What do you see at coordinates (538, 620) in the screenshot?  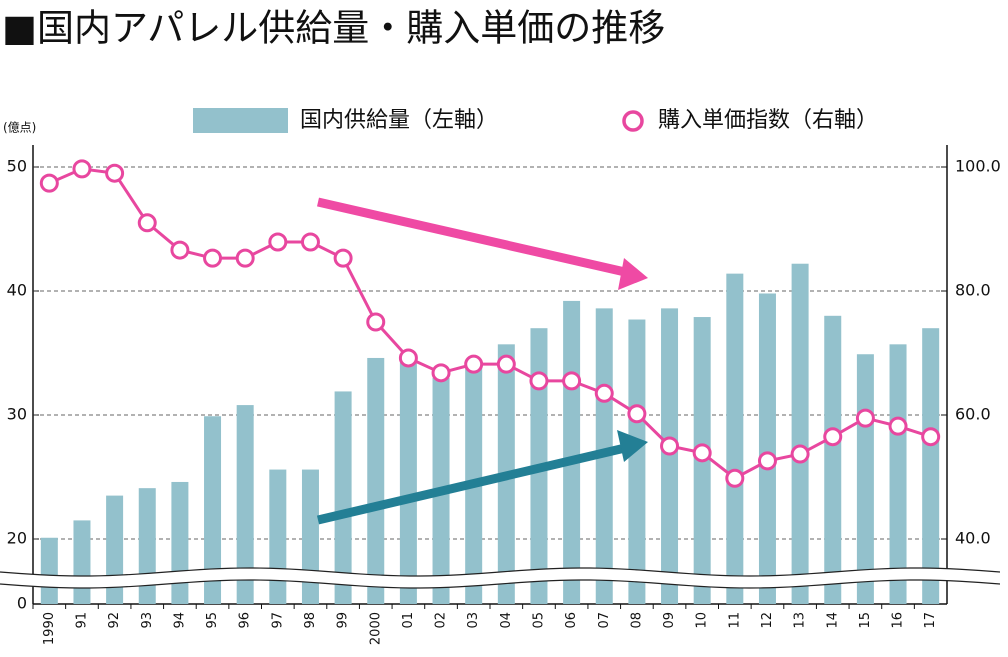 I see `x-tick-label: 05` at bounding box center [538, 620].